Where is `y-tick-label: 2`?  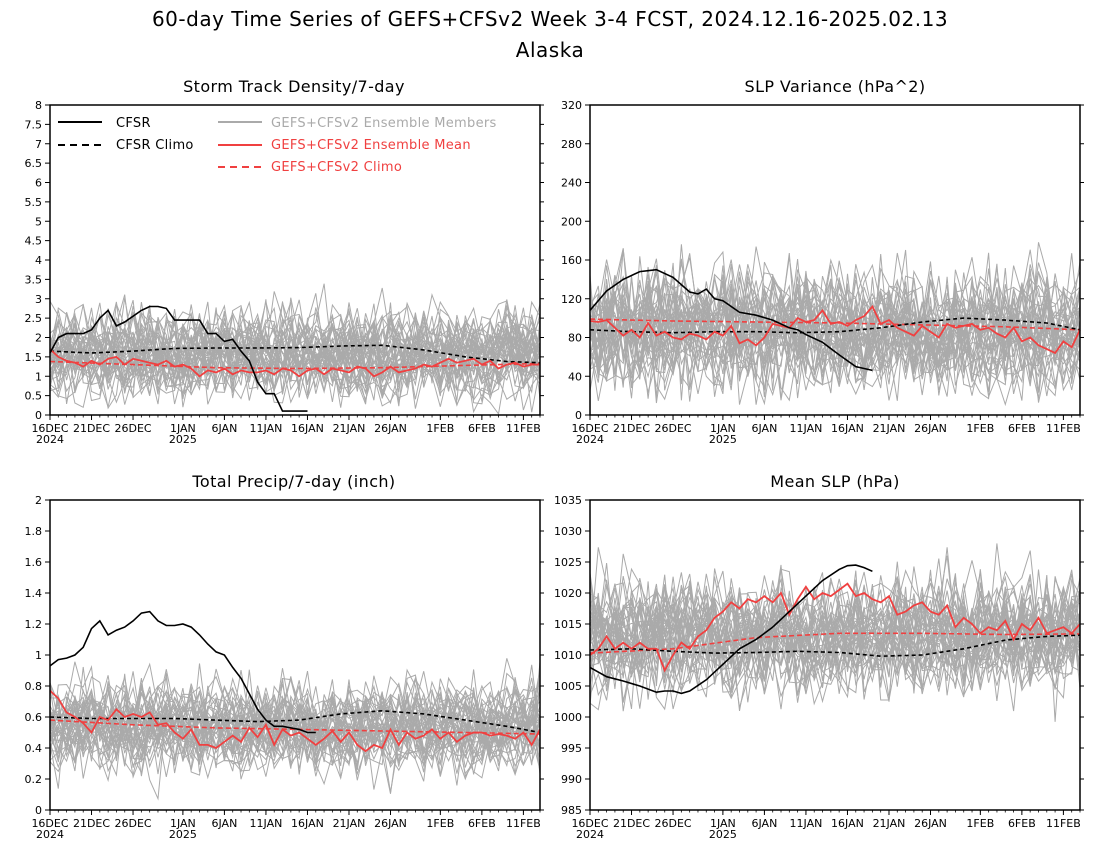
y-tick-label: 2 is located at coordinates (38, 500).